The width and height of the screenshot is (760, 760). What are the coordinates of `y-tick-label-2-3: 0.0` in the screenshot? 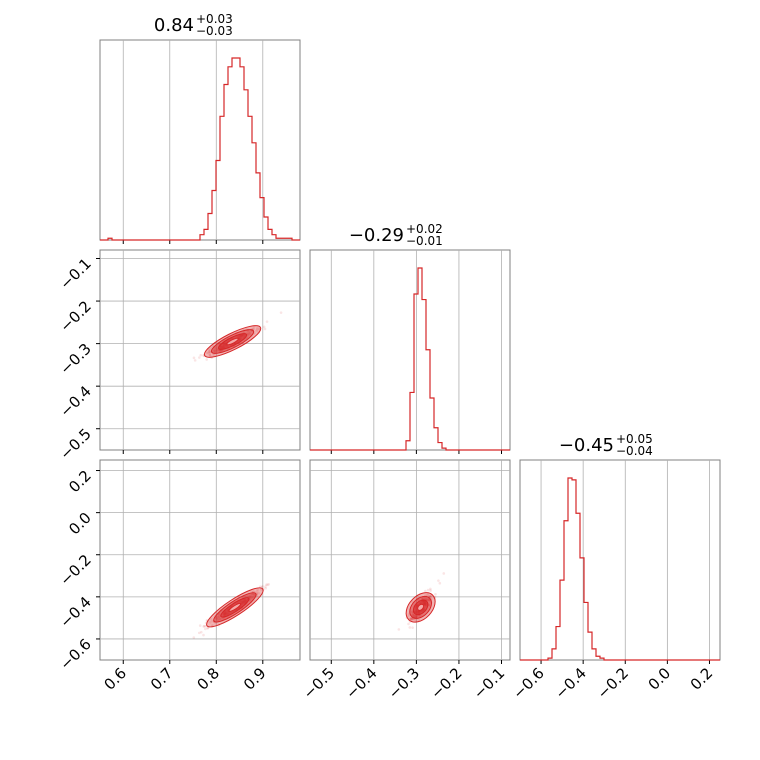 It's located at (80, 524).